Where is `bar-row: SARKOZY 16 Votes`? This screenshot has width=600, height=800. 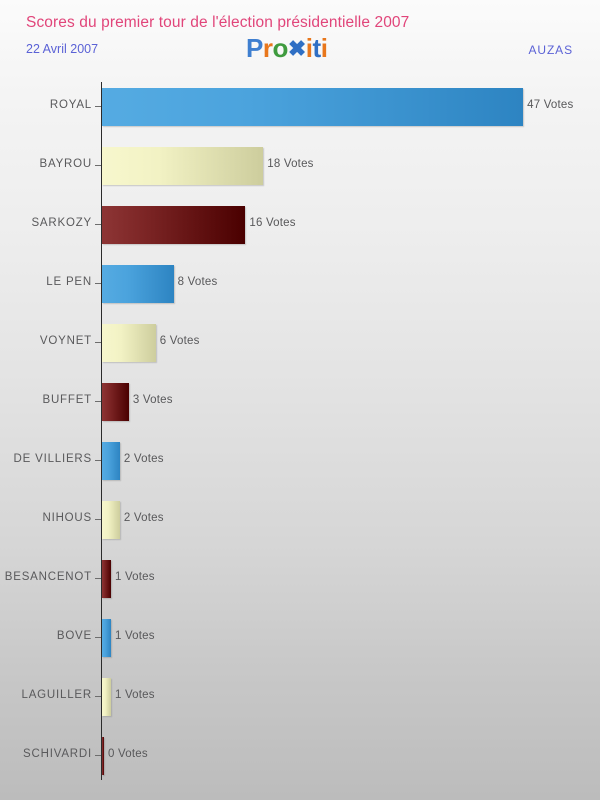
bar-row: SARKOZY 16 Votes is located at coordinates (300, 225).